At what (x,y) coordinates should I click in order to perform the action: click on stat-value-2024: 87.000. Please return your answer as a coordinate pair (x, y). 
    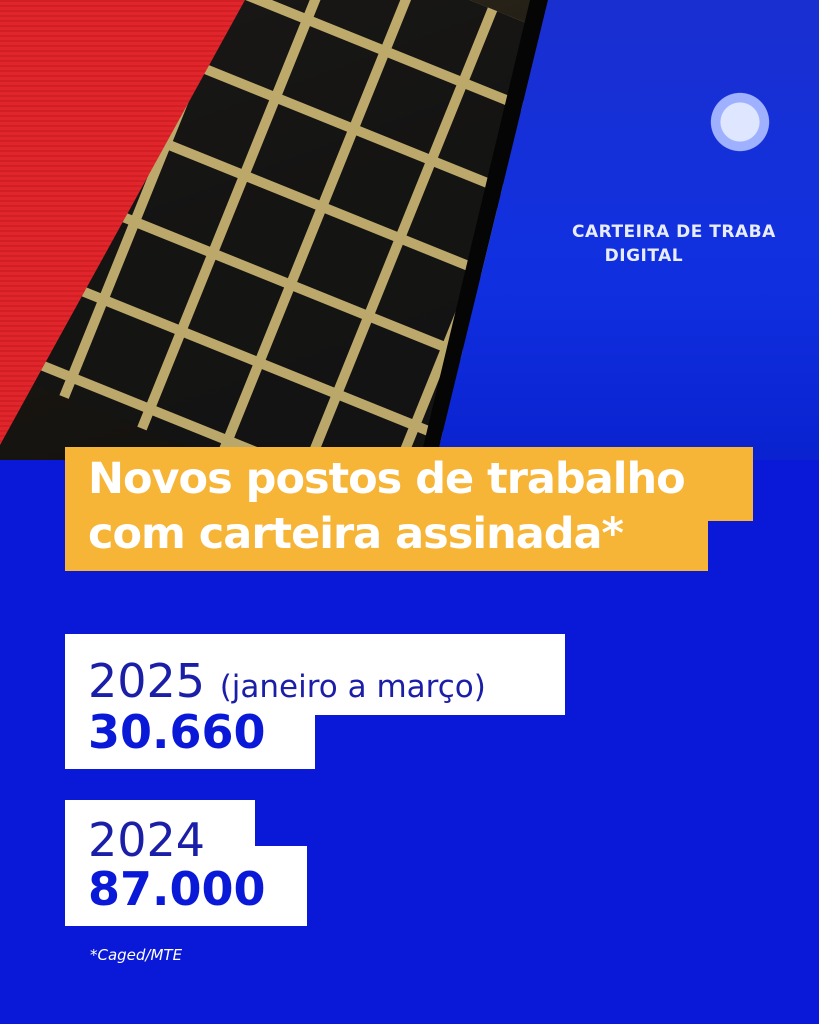
    Looking at the image, I should click on (177, 889).